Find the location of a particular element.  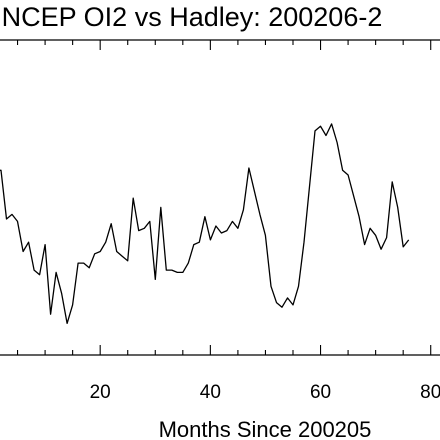

chart-title: NCEP OI2 vs Hadley: 200206-2 is located at coordinates (192, 17).